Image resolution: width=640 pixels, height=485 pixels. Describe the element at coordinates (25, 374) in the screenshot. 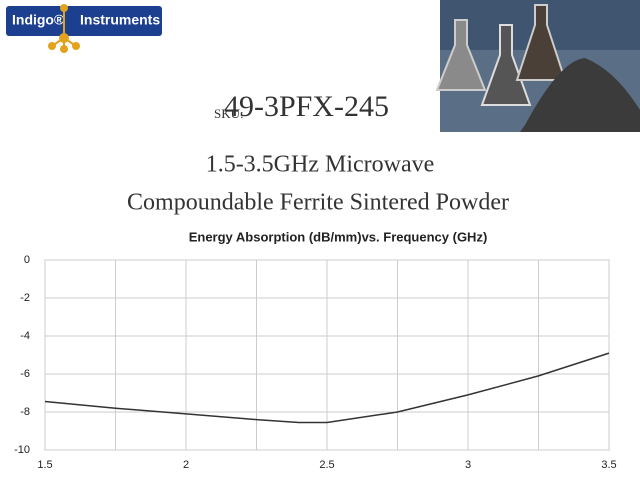

I see `y-tick-label: -6` at that location.